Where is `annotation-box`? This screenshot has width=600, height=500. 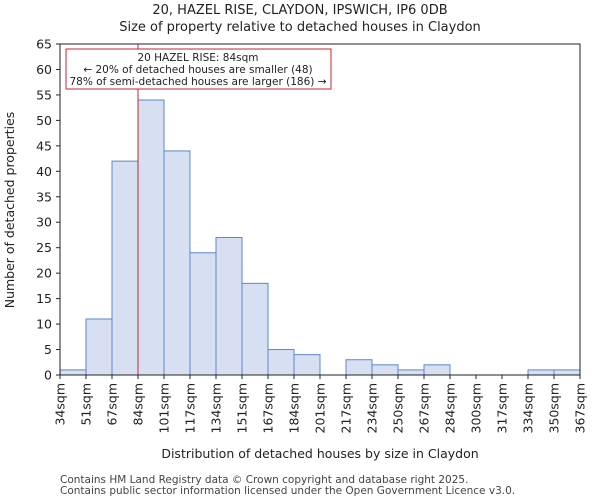 annotation-box is located at coordinates (198, 69).